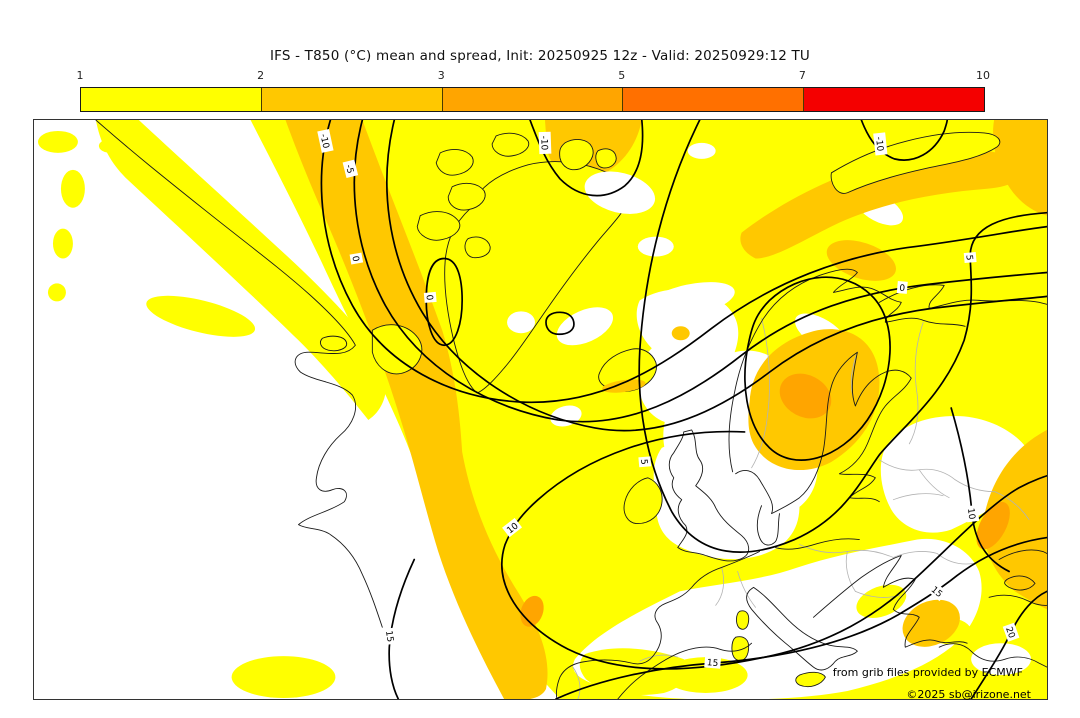  I want to click on svg-text: -5, so click(349, 169).